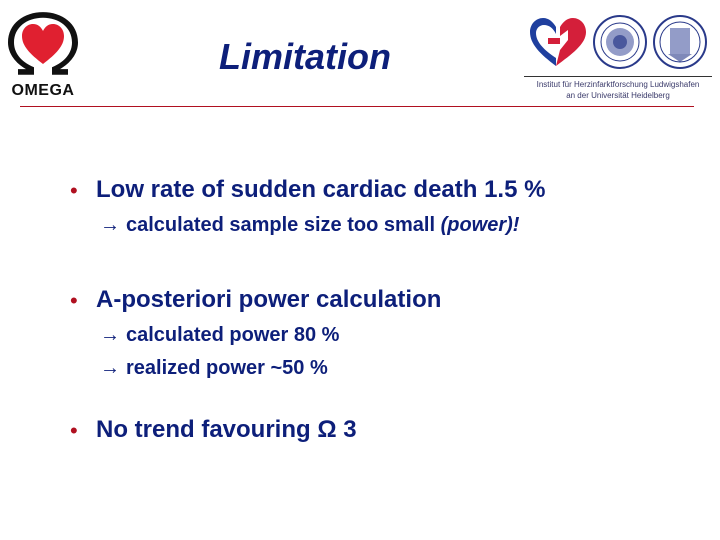  I want to click on heart-research-logo-icon, so click(558, 42).